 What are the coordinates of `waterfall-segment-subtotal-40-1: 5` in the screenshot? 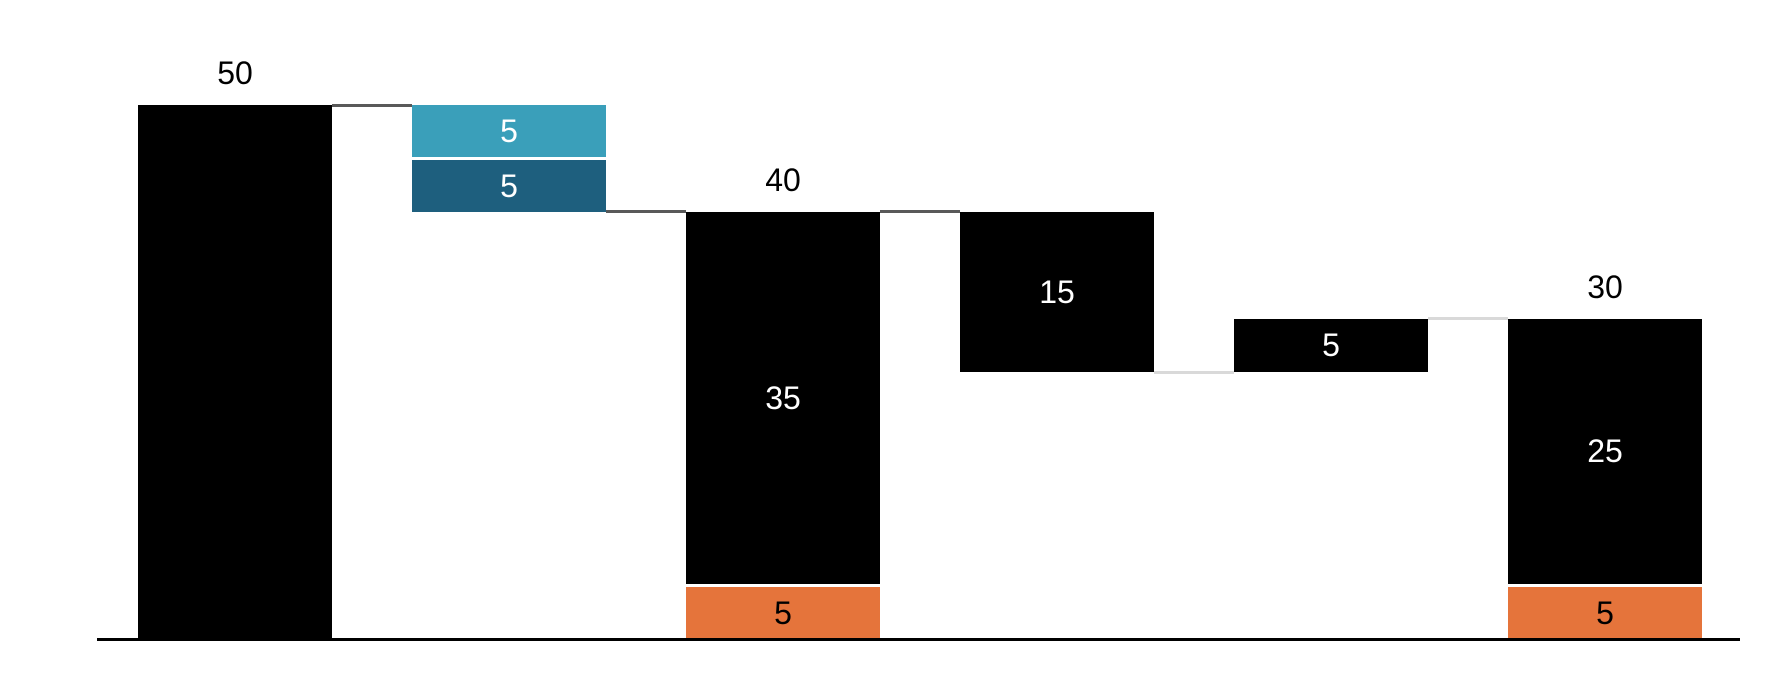 It's located at (783, 613).